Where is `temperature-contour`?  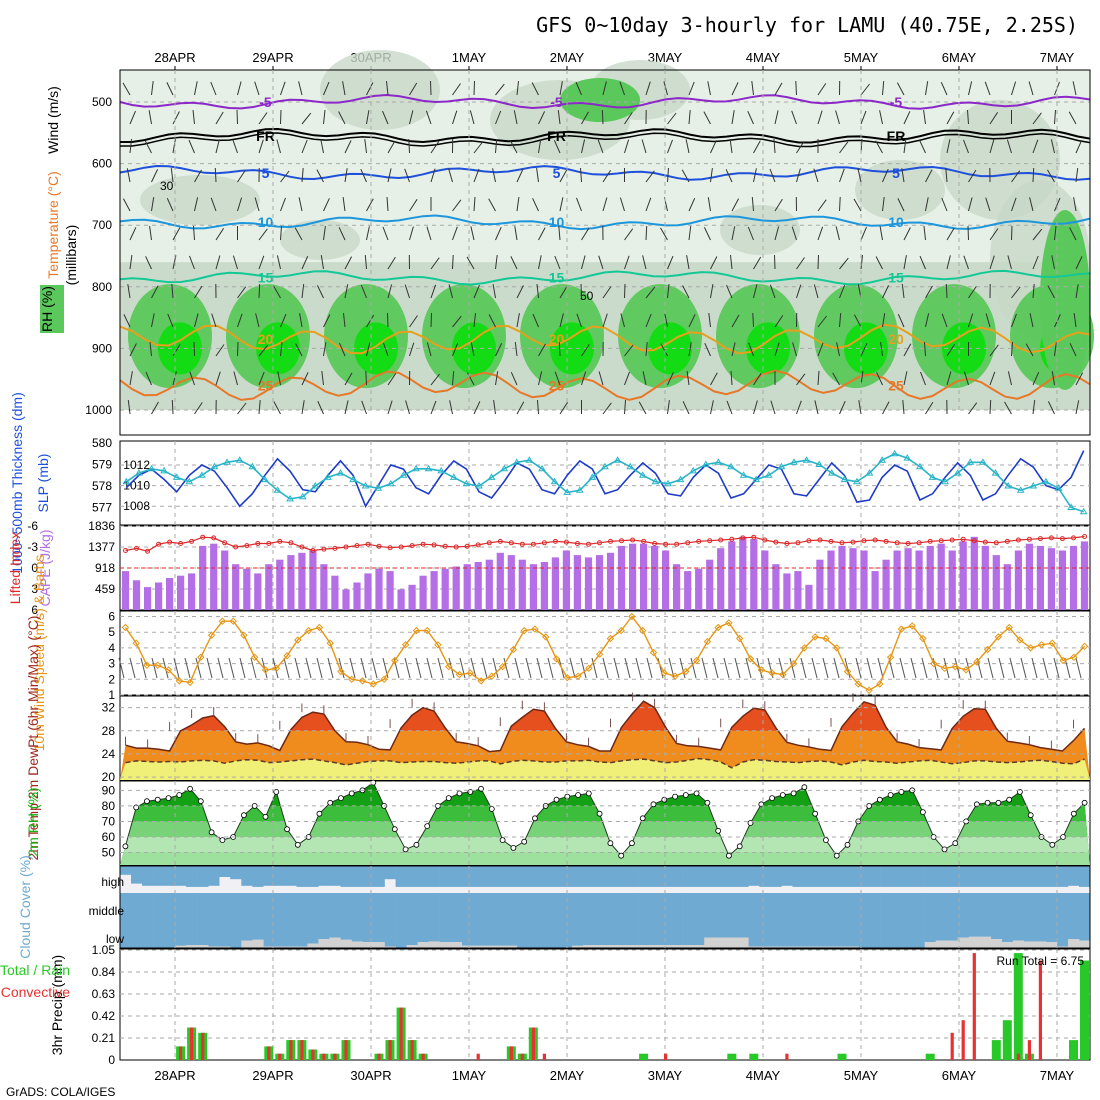 temperature-contour is located at coordinates (605, 277).